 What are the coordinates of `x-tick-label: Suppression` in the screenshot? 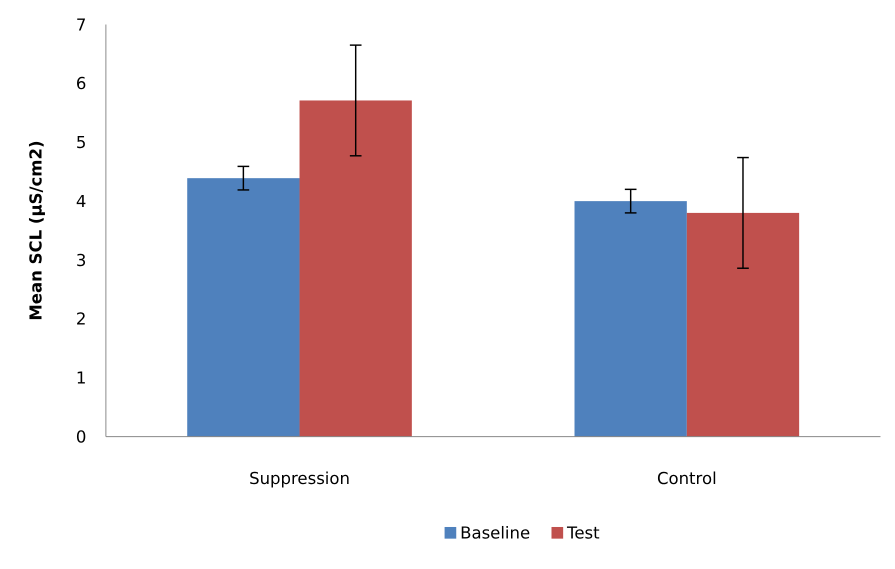 It's located at (299, 478).